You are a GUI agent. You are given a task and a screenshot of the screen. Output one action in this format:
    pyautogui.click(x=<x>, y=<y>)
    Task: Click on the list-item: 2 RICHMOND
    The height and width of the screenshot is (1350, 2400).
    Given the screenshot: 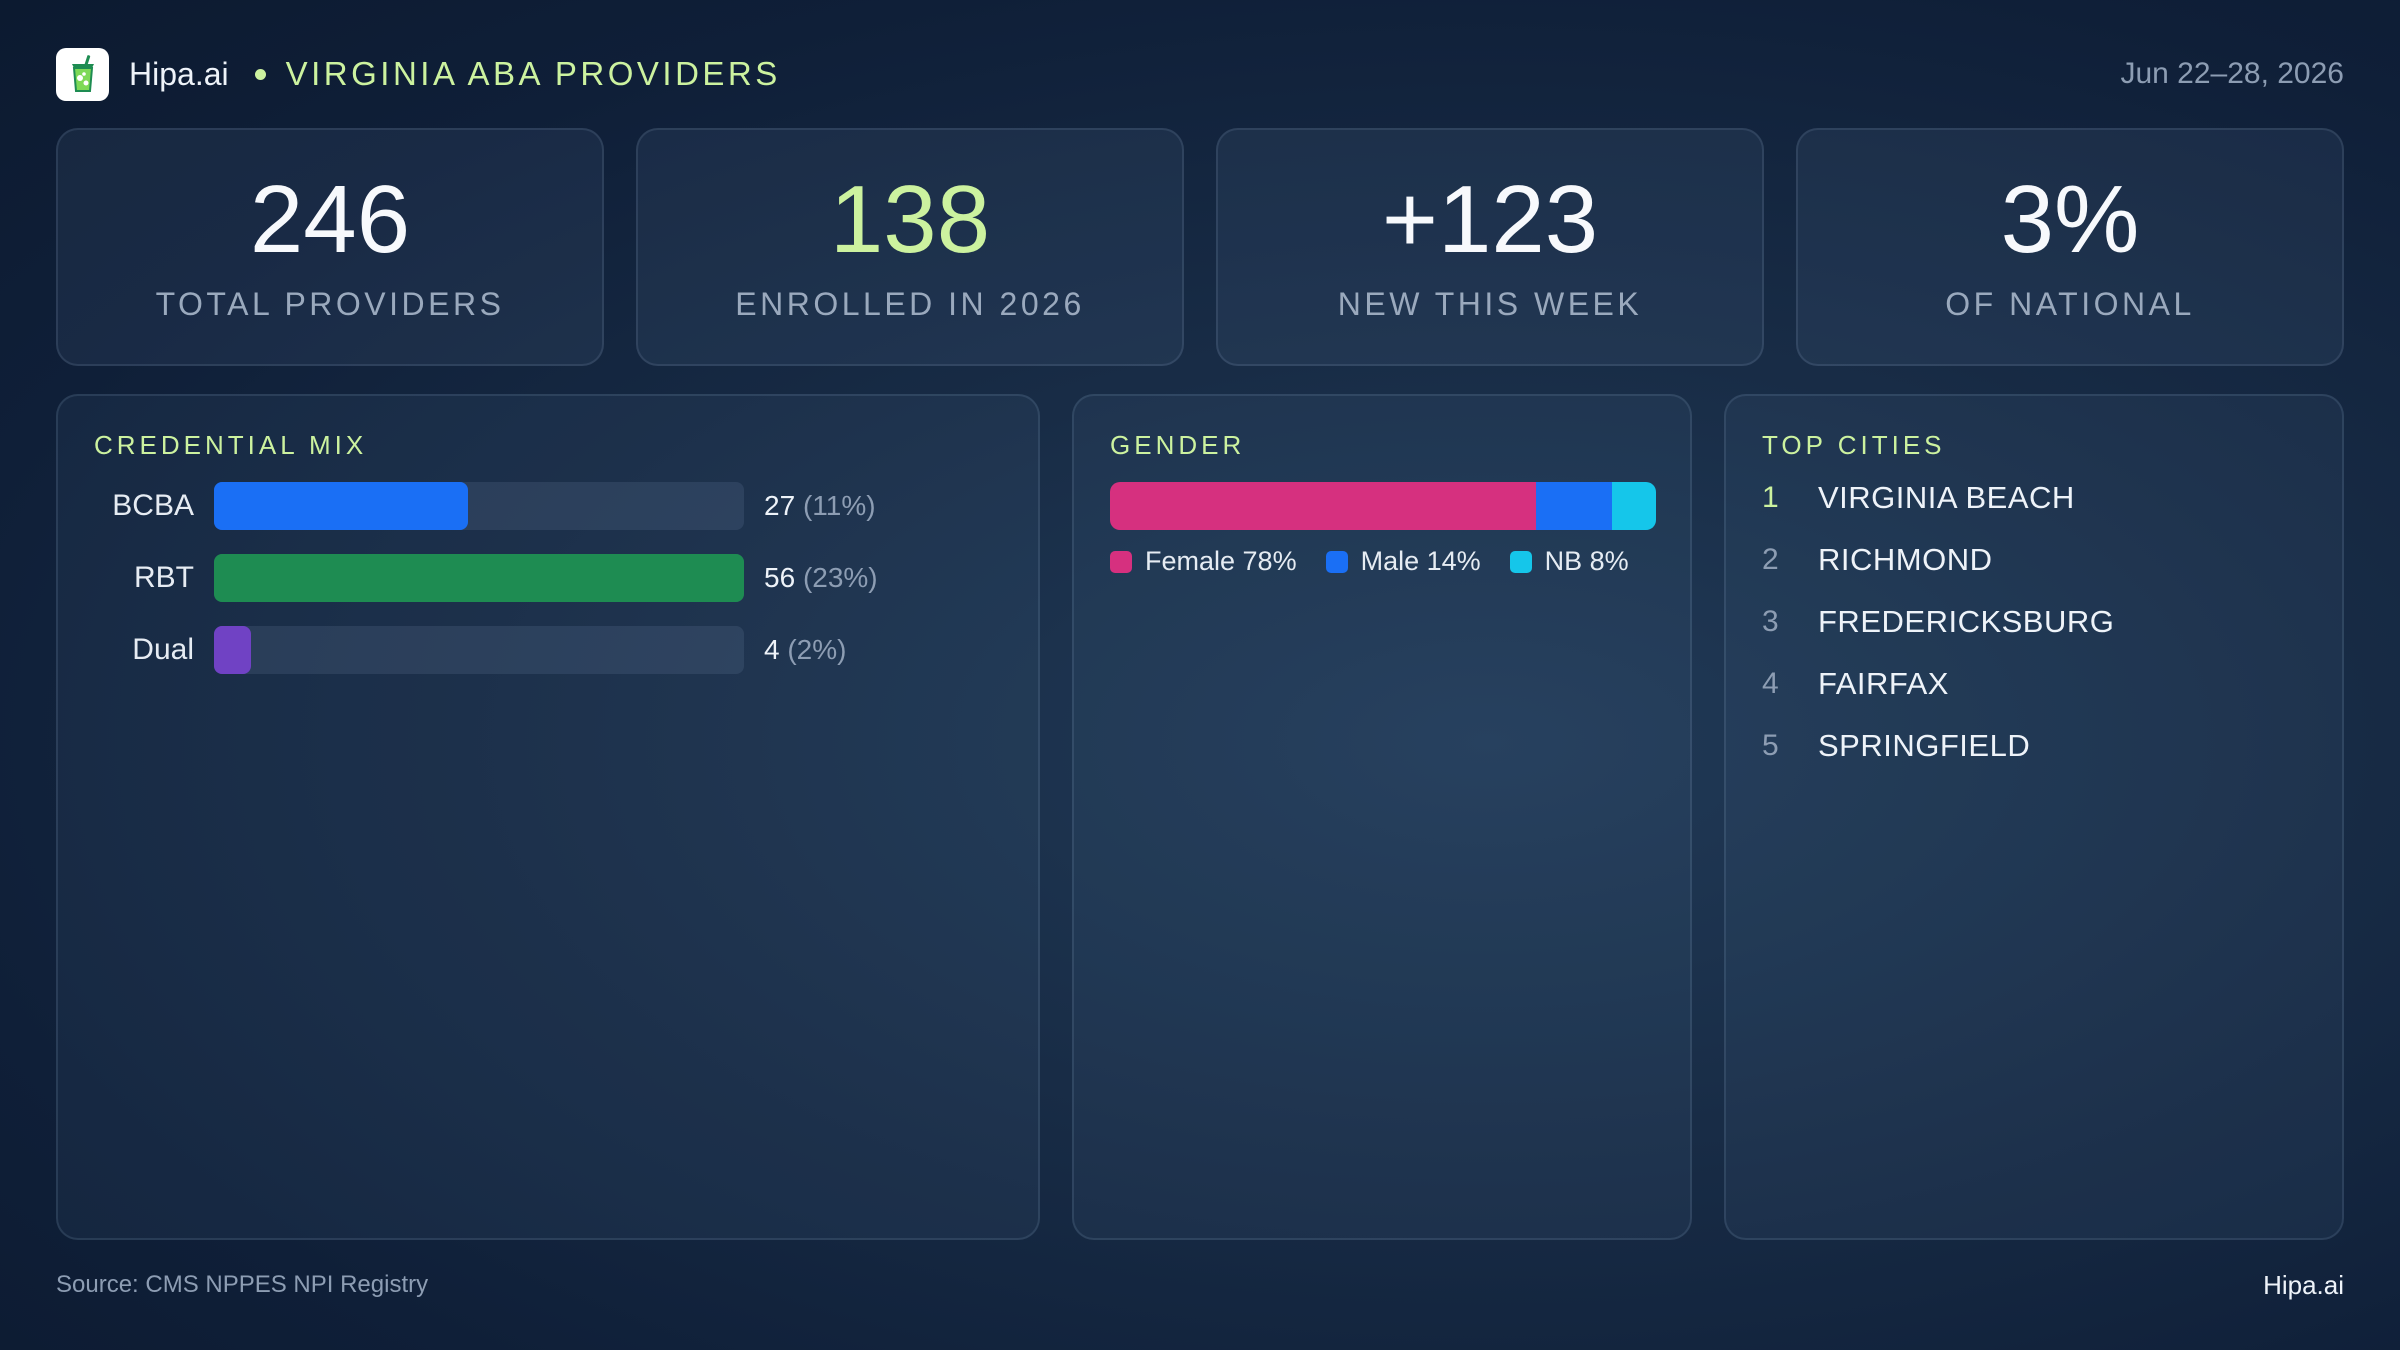 What is the action you would take?
    pyautogui.click(x=1877, y=560)
    